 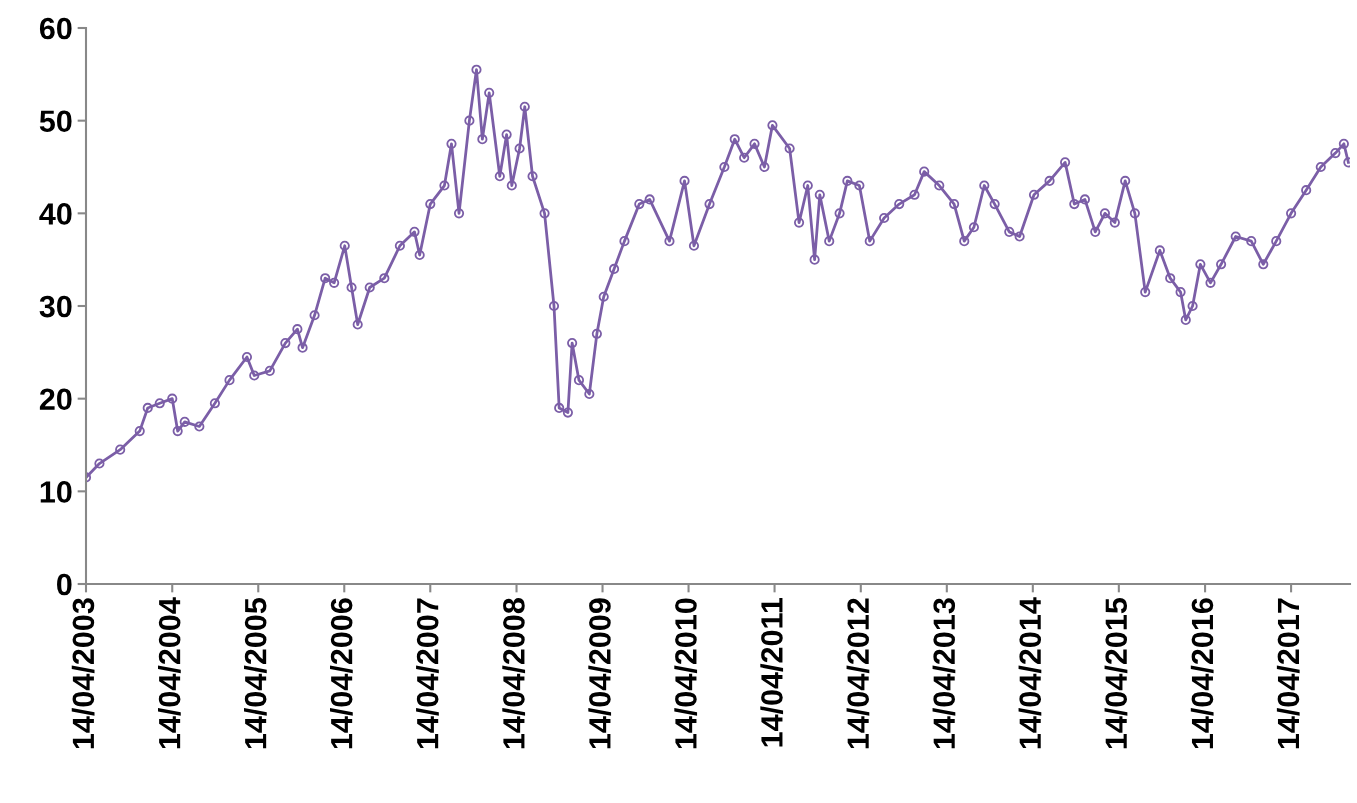 I want to click on y-tick-label: 0, so click(x=64, y=584).